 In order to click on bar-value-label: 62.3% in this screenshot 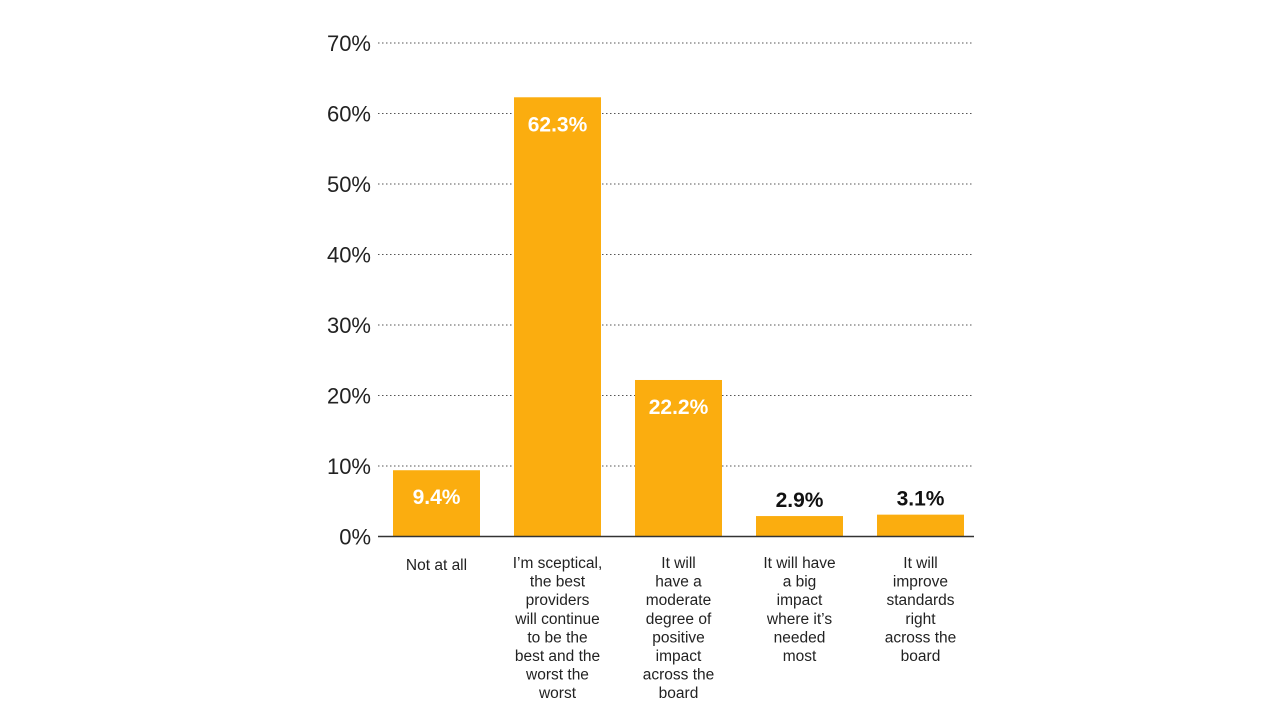, I will do `click(558, 124)`.